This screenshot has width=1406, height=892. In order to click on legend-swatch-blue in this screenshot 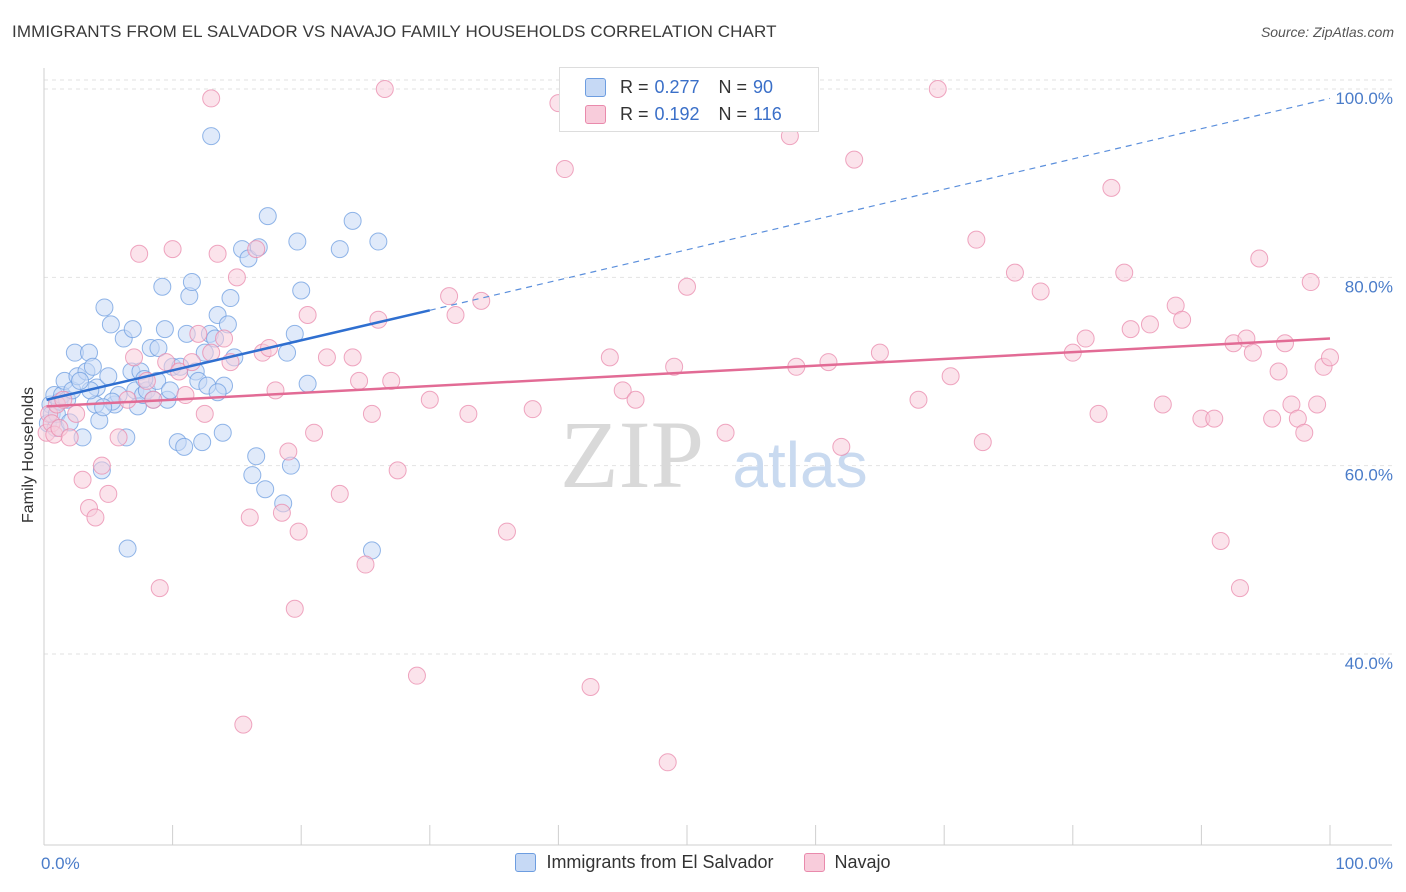, I will do `click(526, 862)`.